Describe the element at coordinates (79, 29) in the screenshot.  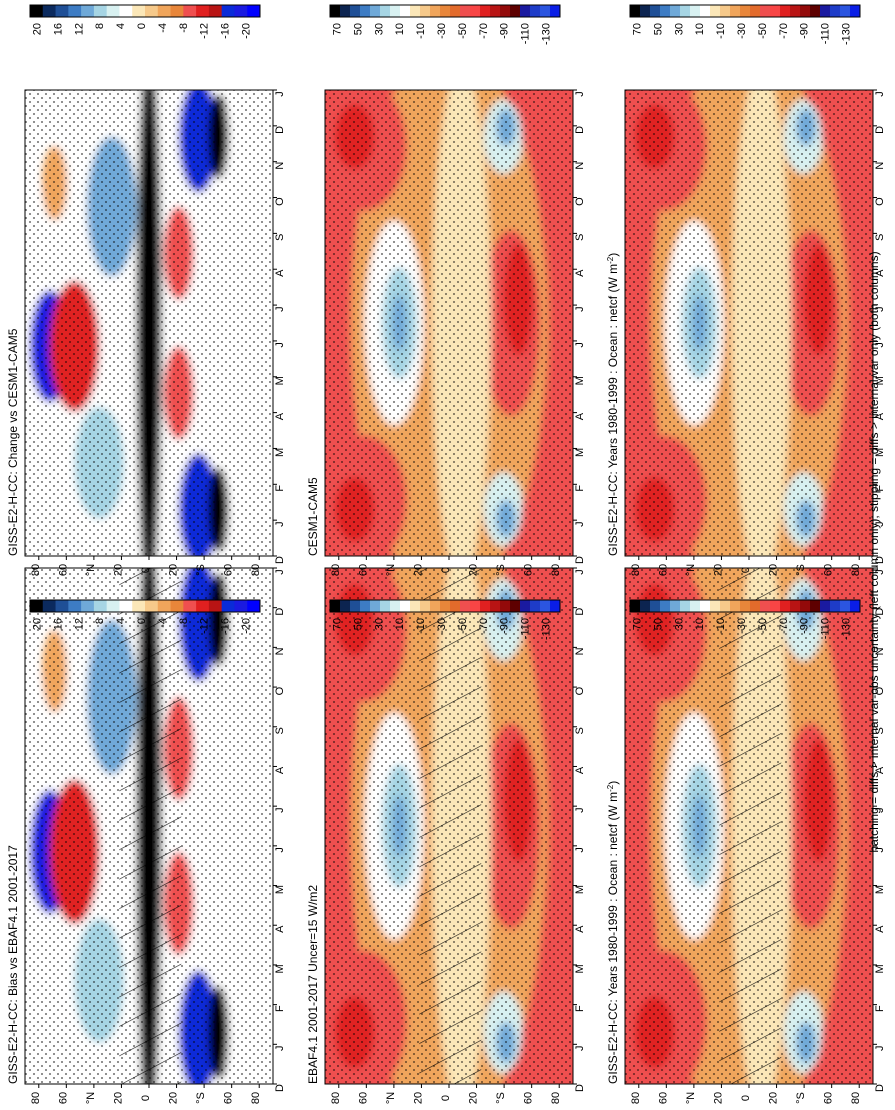
I see `colorbar-label: 12` at that location.